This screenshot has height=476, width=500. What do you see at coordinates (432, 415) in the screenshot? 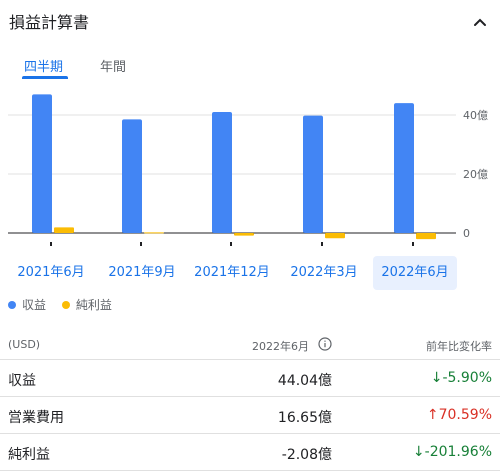
I see `arrow-up-icon: ↑` at bounding box center [432, 415].